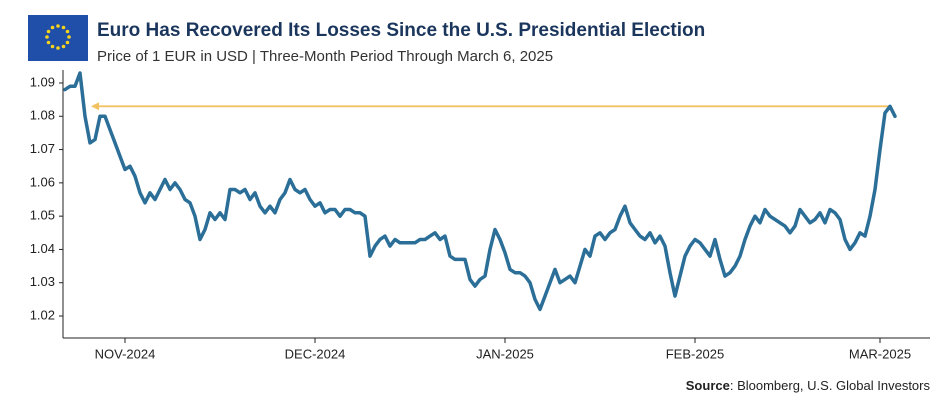 The height and width of the screenshot is (413, 943). I want to click on y-tick-label: 1.09, so click(42, 81).